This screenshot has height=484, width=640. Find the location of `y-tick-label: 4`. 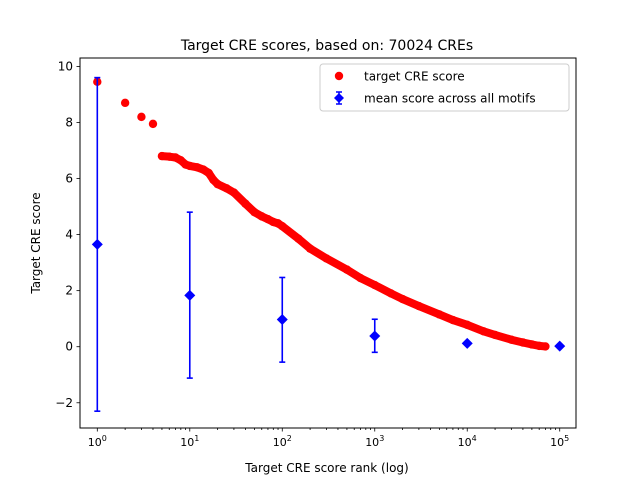

y-tick-label: 4 is located at coordinates (69, 235).